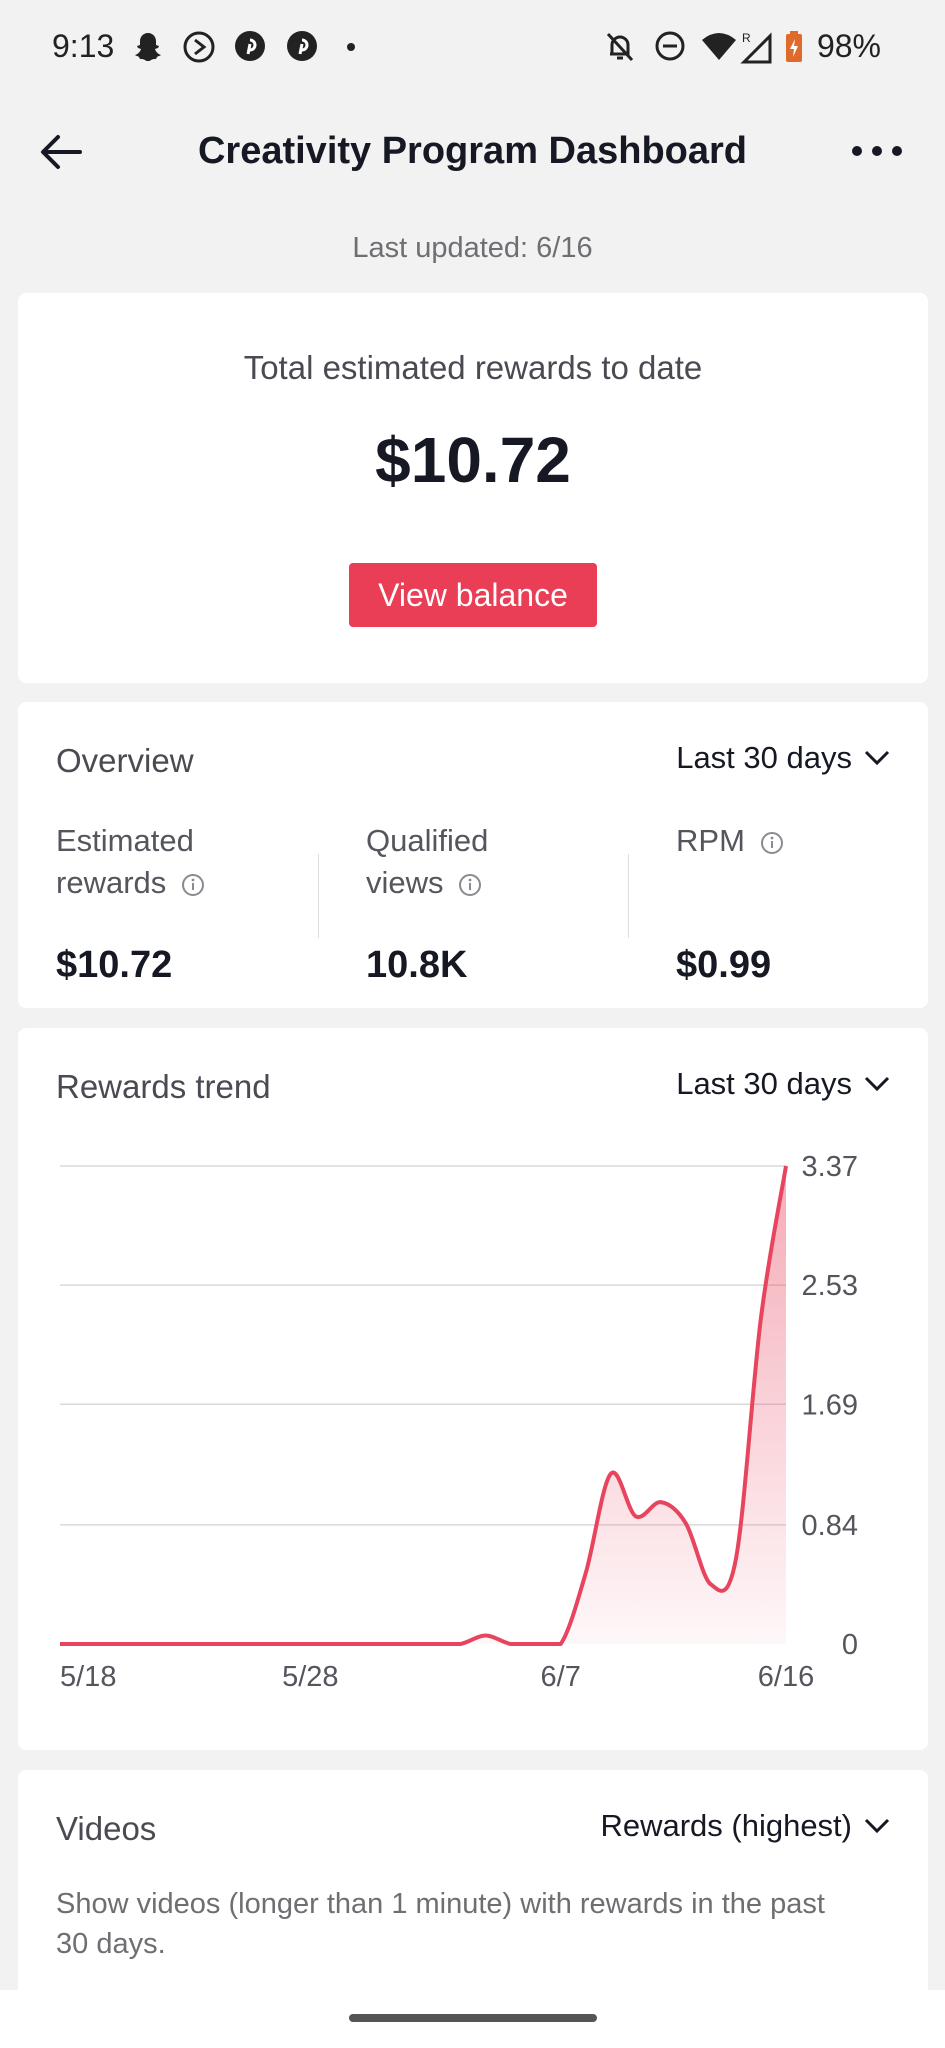 The width and height of the screenshot is (945, 2048). What do you see at coordinates (794, 46) in the screenshot?
I see `battery-icon` at bounding box center [794, 46].